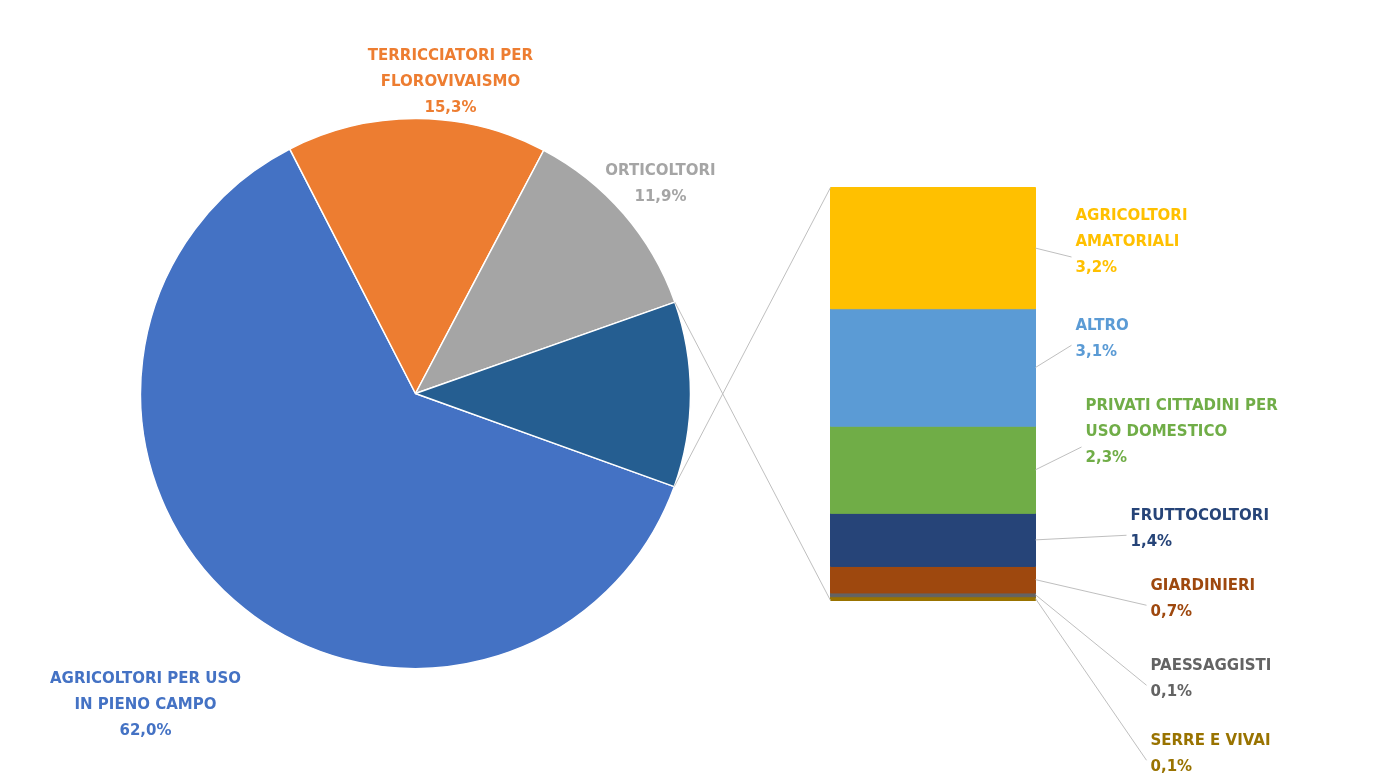 This screenshot has height=781, width=1387. I want to click on text: ALTRO, so click(1102, 324).